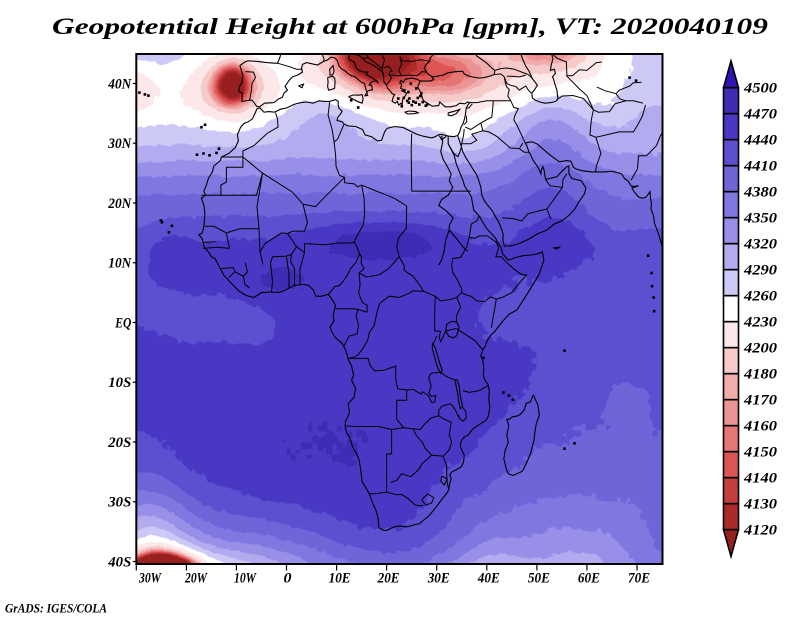  I want to click on svg-text: 4500, so click(760, 89).